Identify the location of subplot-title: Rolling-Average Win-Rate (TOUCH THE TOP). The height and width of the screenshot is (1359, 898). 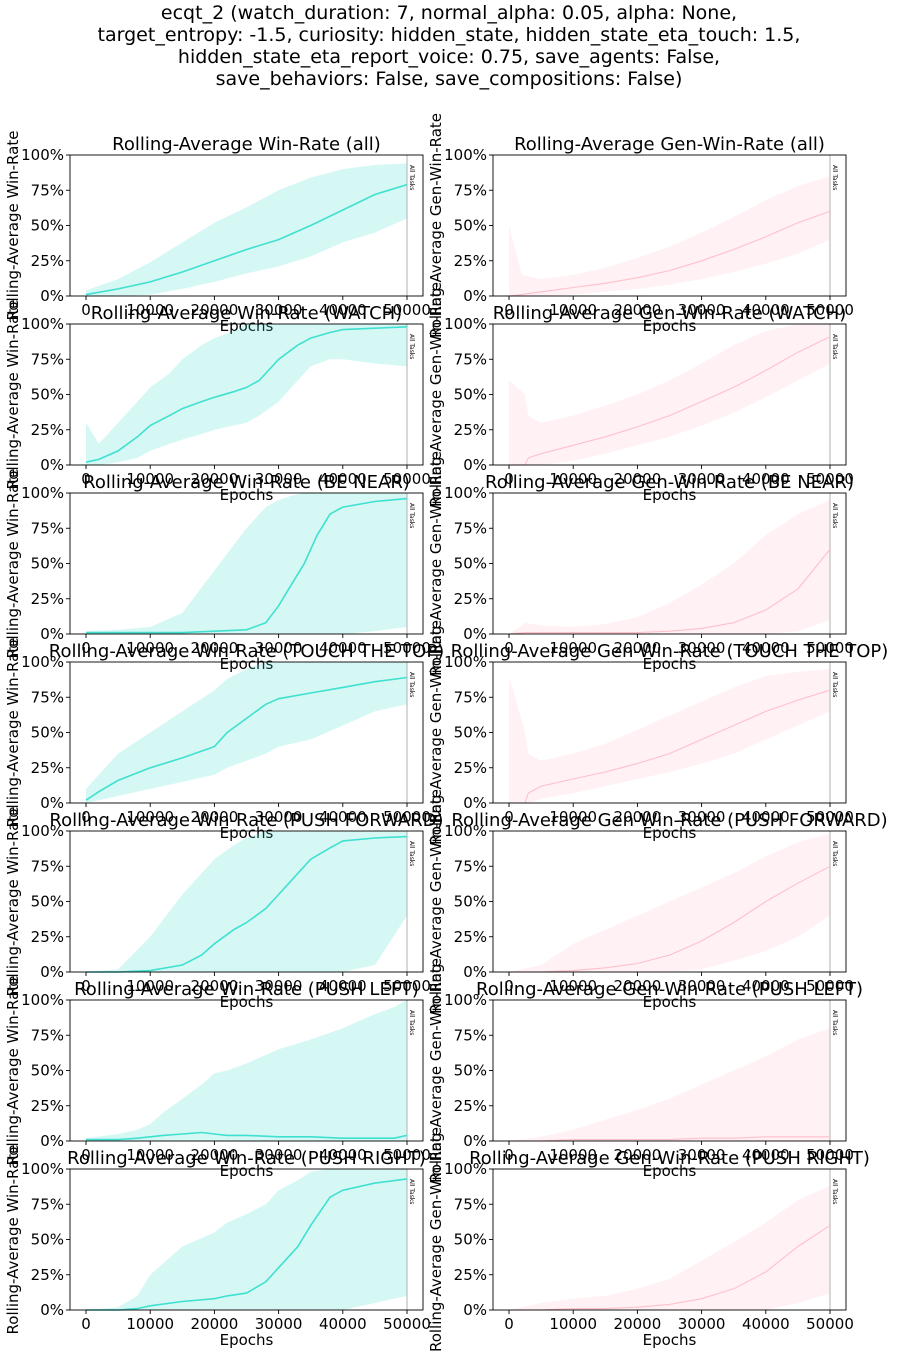
(246, 651).